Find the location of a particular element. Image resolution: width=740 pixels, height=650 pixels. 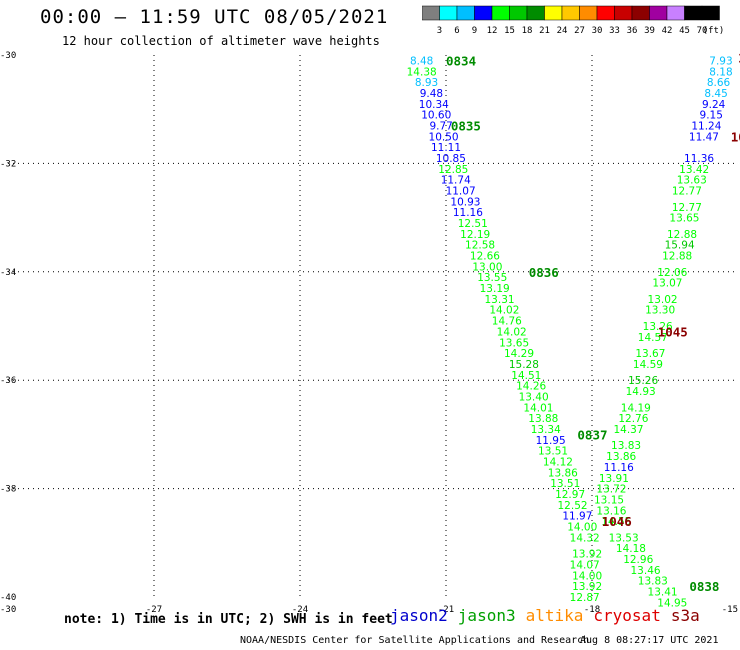

y-tick-label: -32 is located at coordinates (8, 164).